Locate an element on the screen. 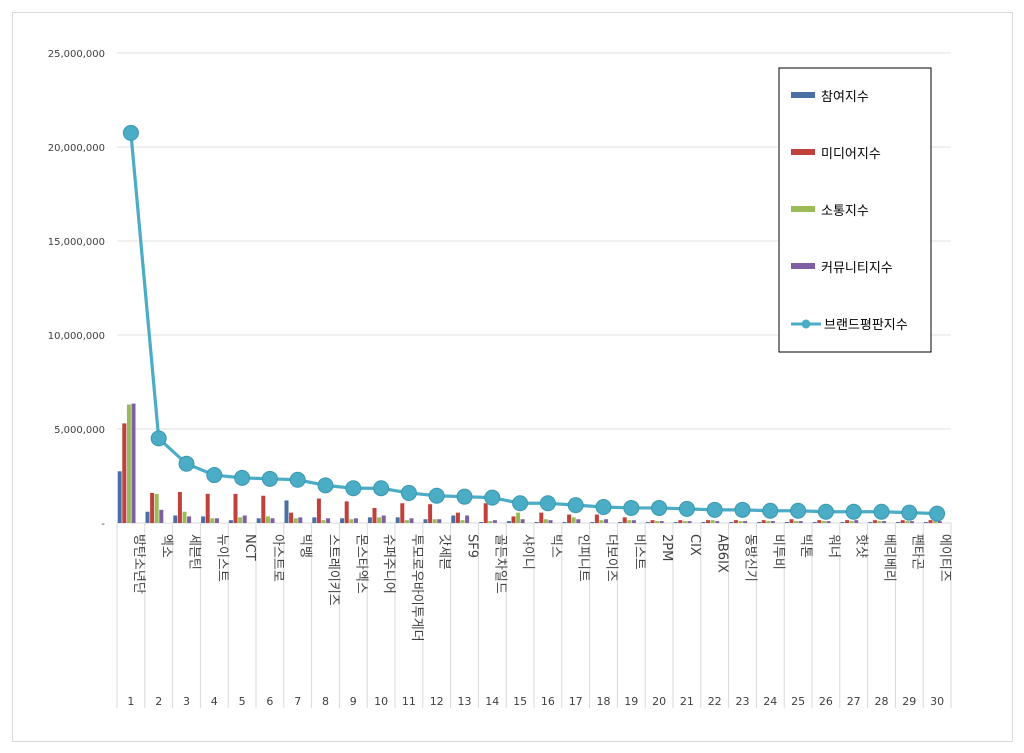  rank-label: 8 is located at coordinates (325, 701).